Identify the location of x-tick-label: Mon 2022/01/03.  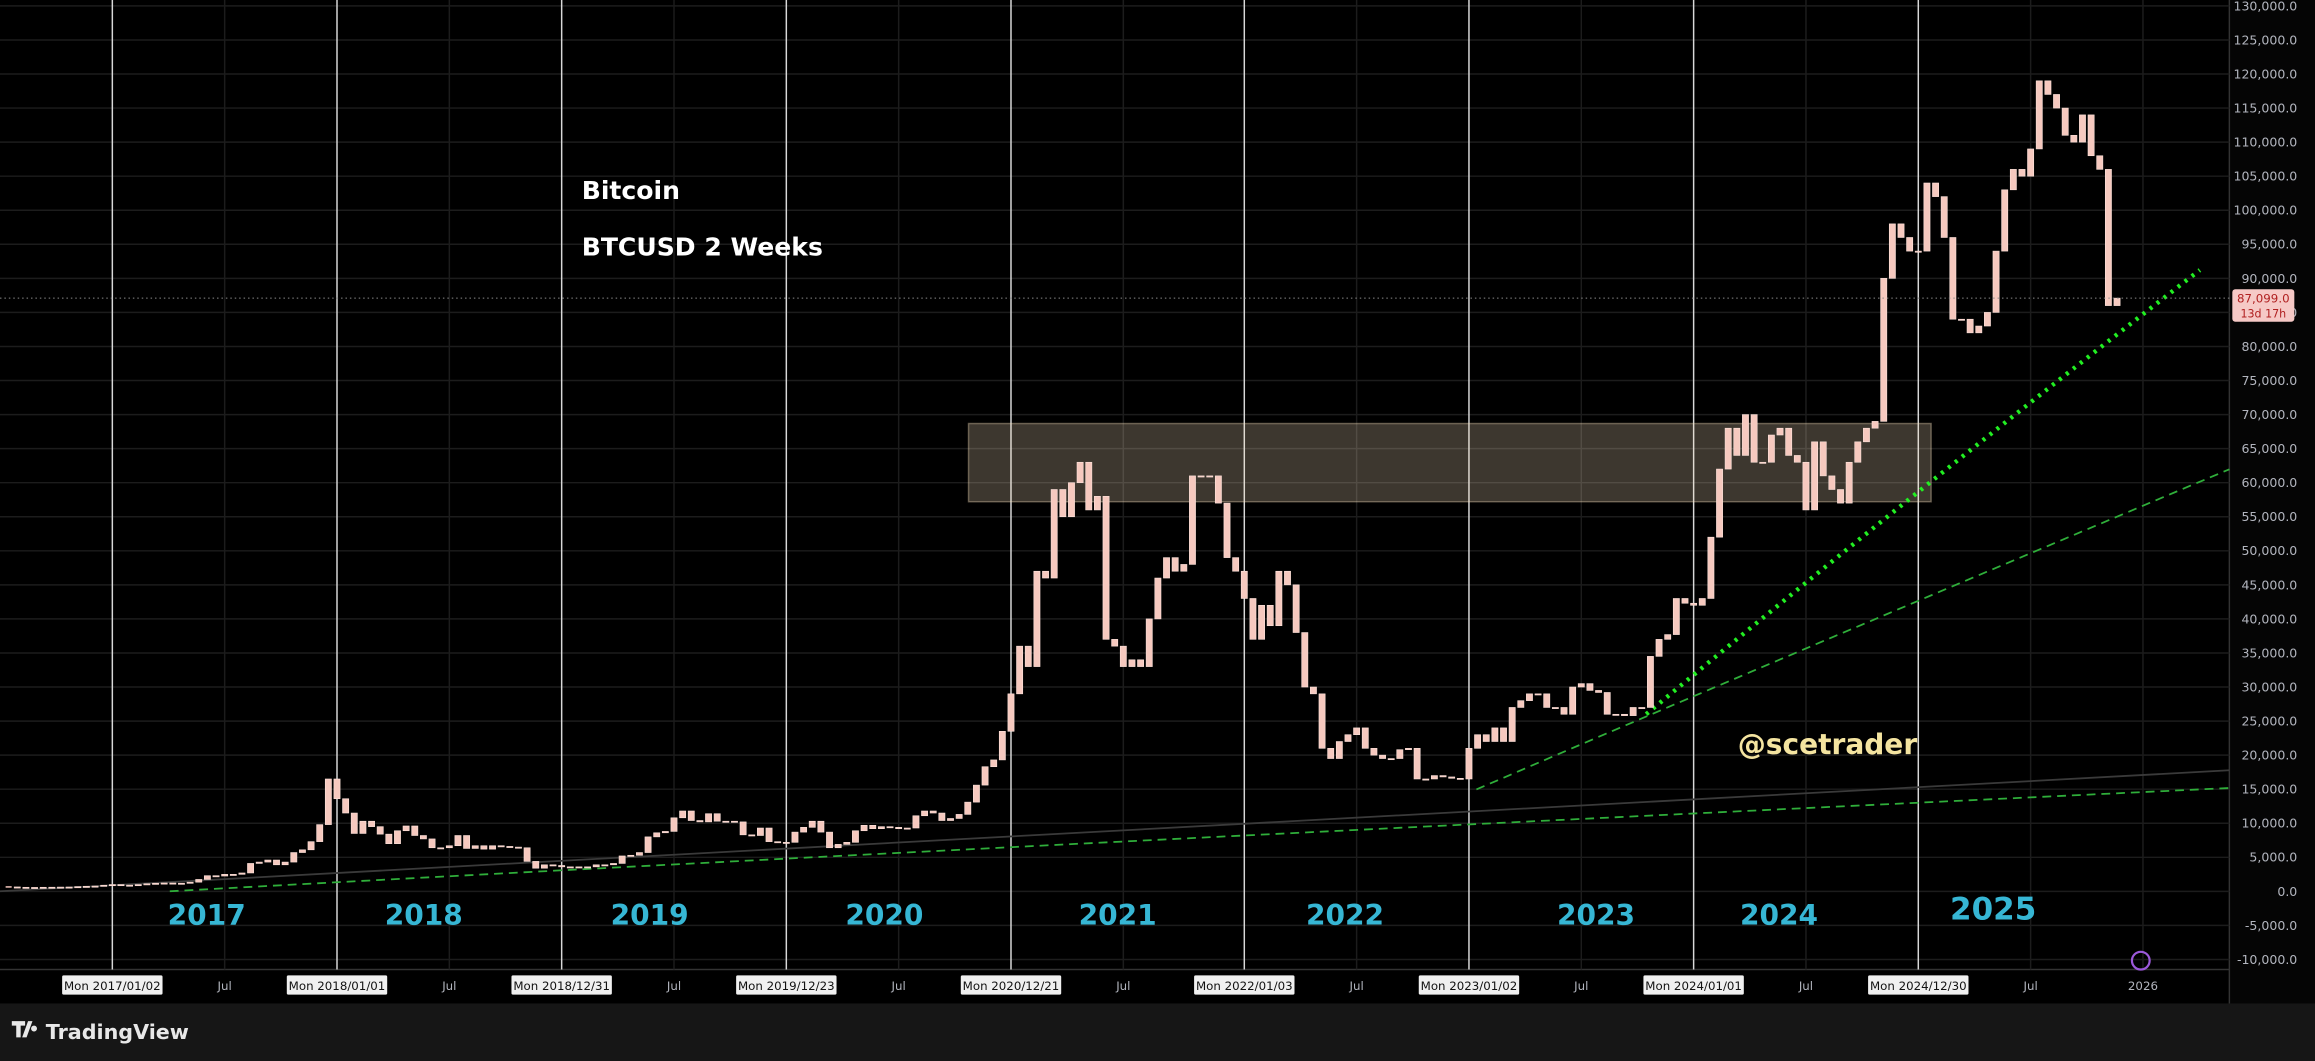
(1244, 986).